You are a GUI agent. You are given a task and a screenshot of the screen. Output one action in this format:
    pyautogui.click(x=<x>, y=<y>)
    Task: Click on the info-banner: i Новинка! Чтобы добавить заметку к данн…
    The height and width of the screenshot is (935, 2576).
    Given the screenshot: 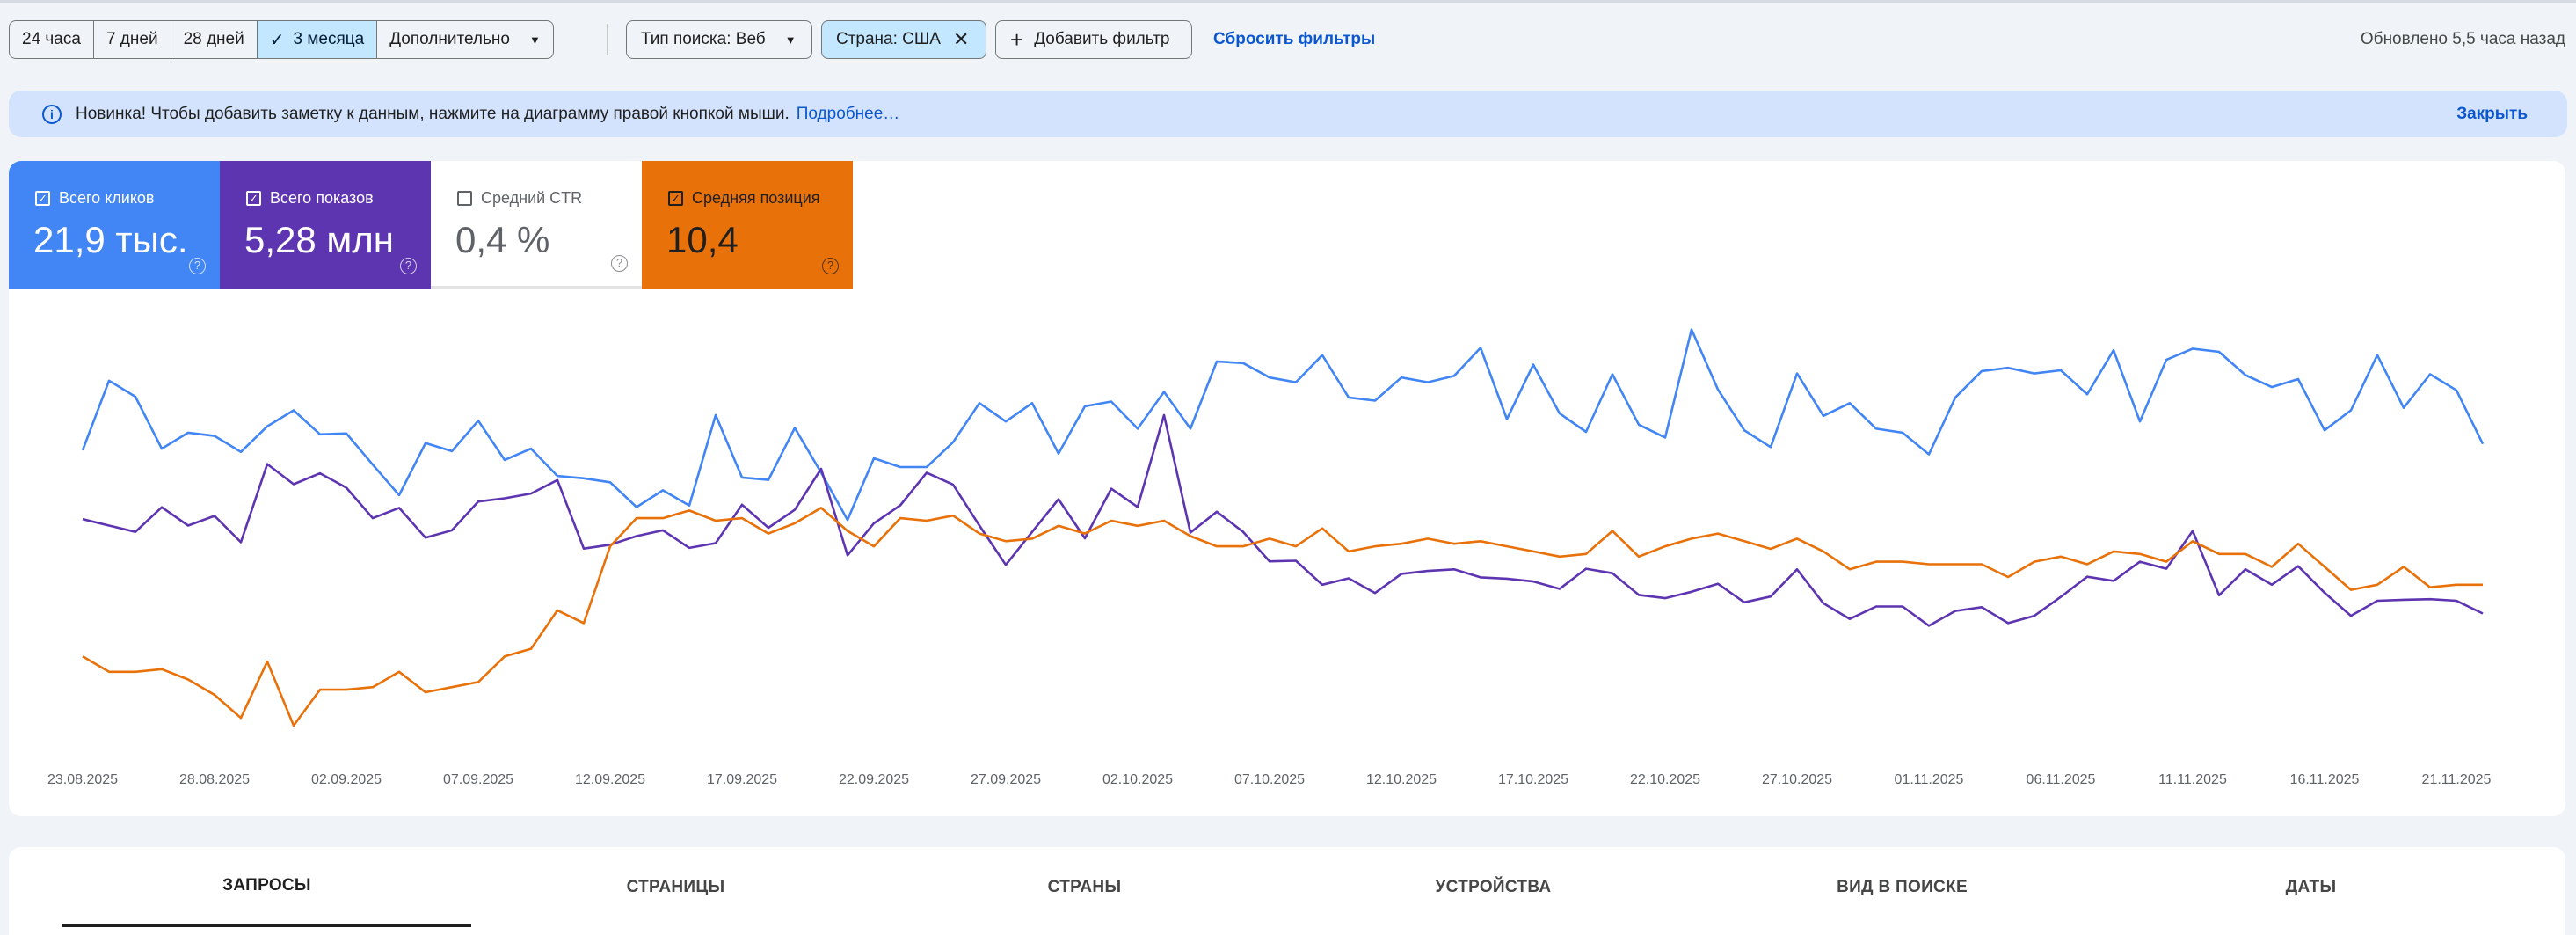 What is the action you would take?
    pyautogui.click(x=1288, y=114)
    